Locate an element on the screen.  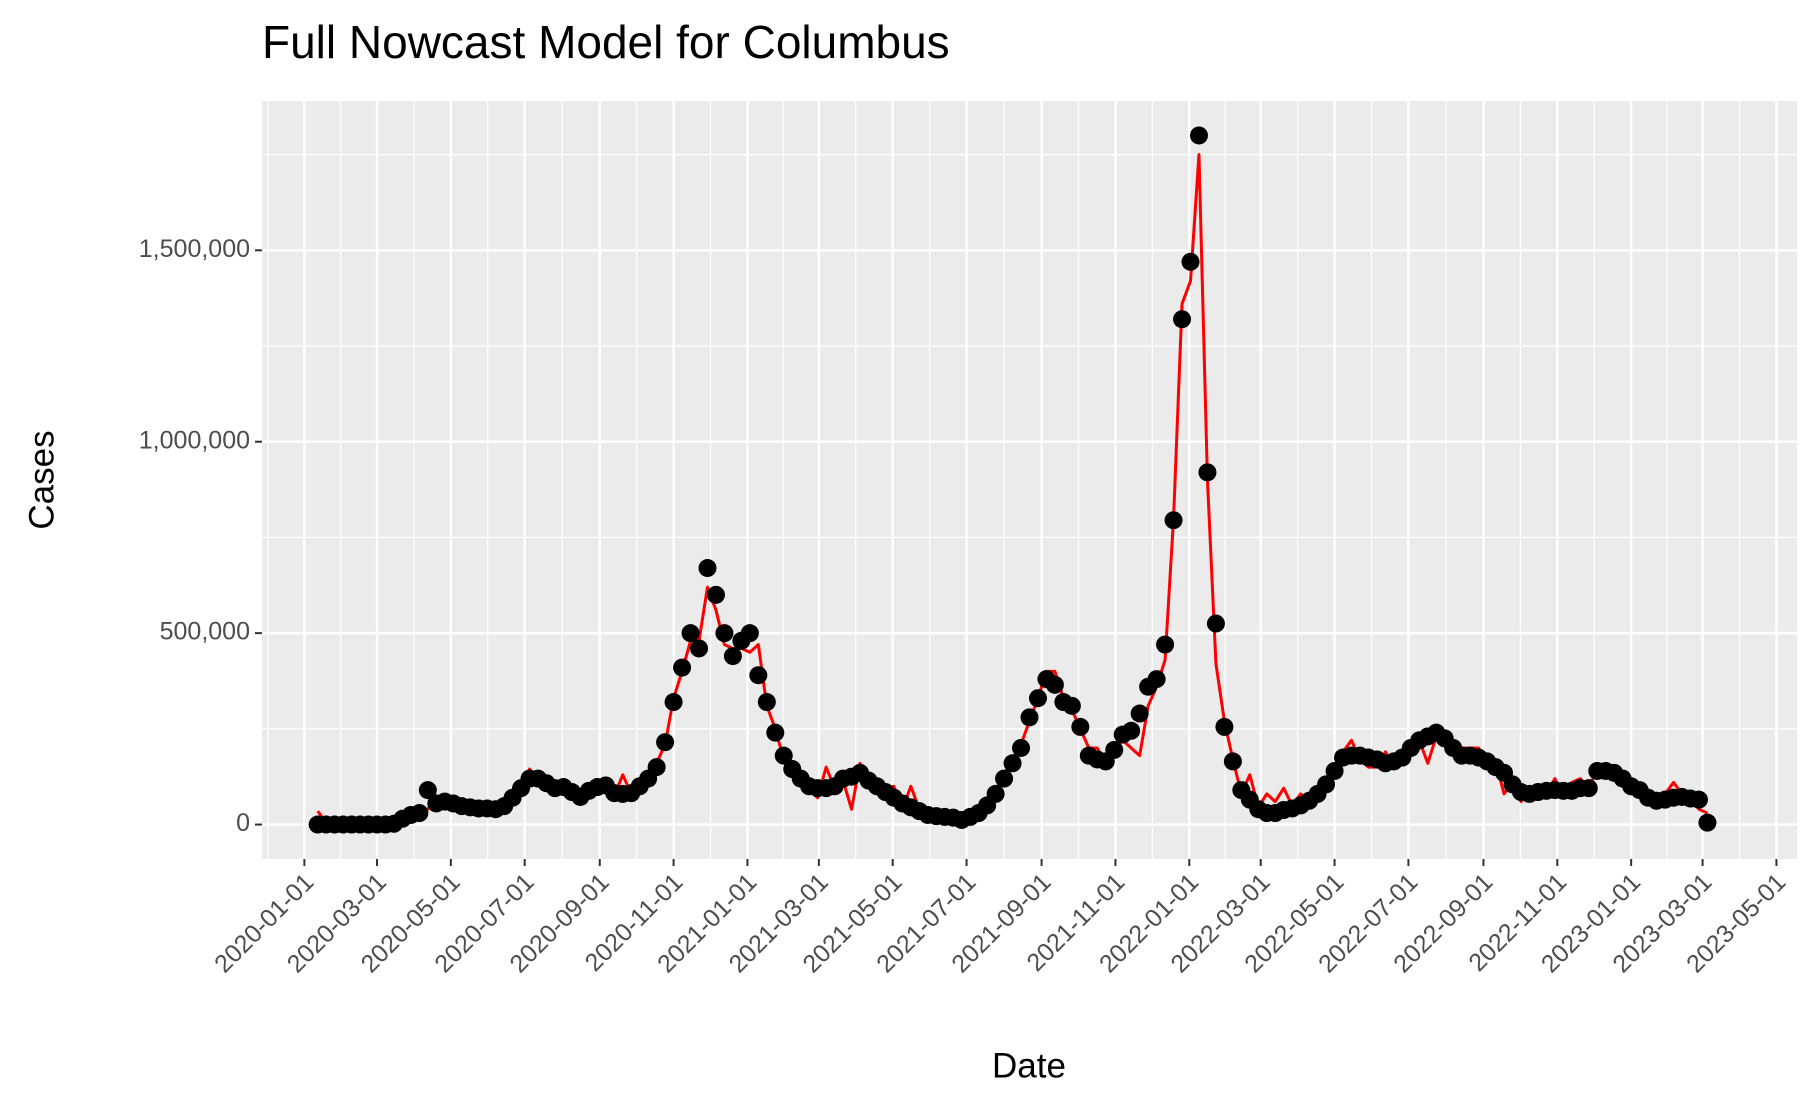
x-axis-title: Date is located at coordinates (1029, 1065).